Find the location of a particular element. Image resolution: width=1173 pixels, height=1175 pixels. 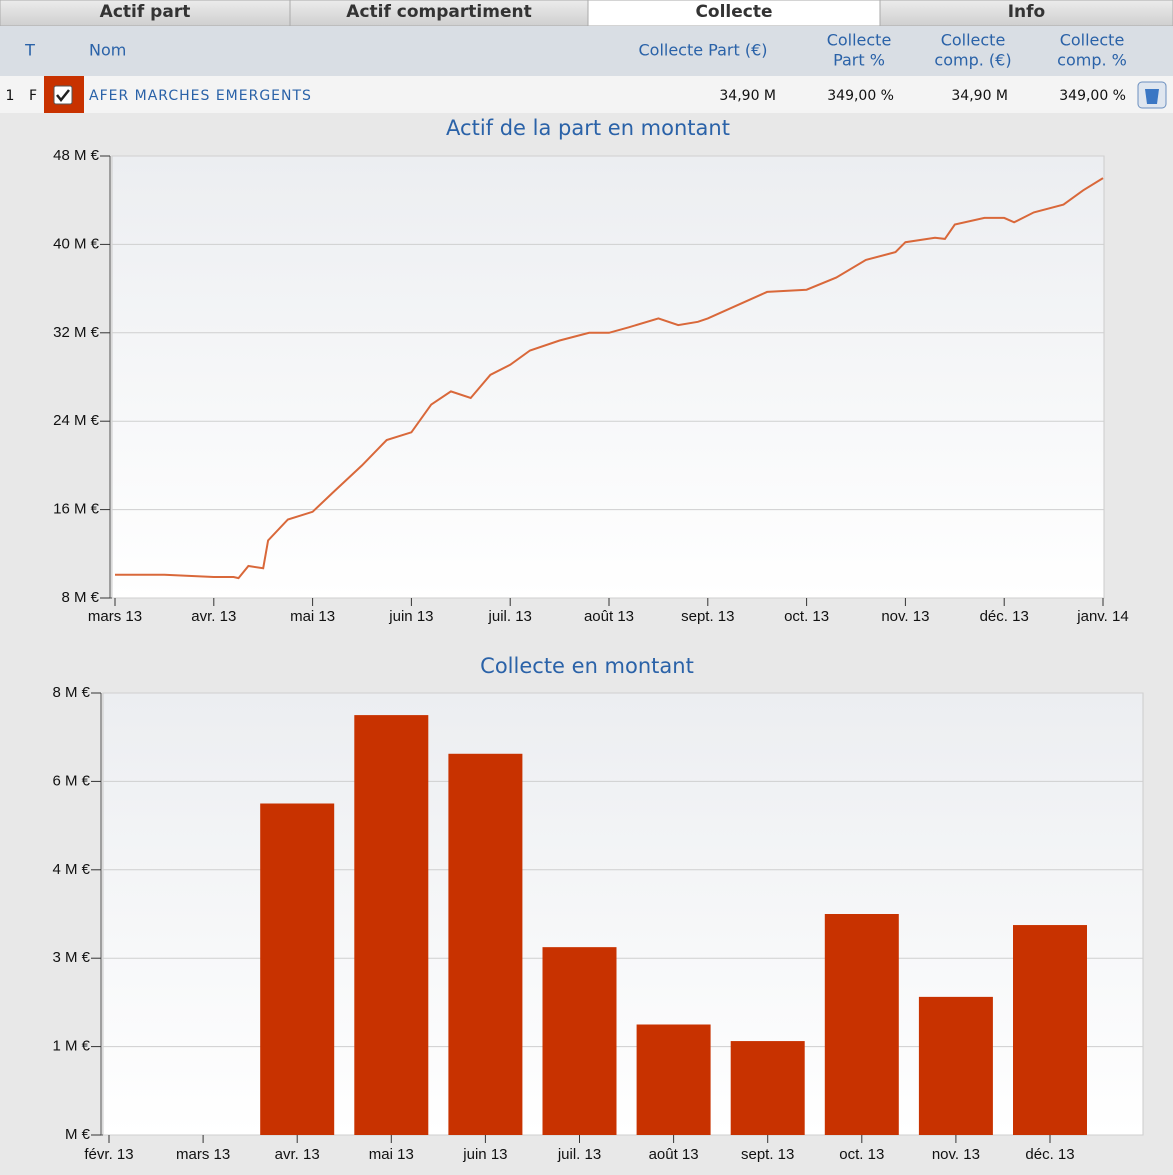

cell: 1 is located at coordinates (10, 96).